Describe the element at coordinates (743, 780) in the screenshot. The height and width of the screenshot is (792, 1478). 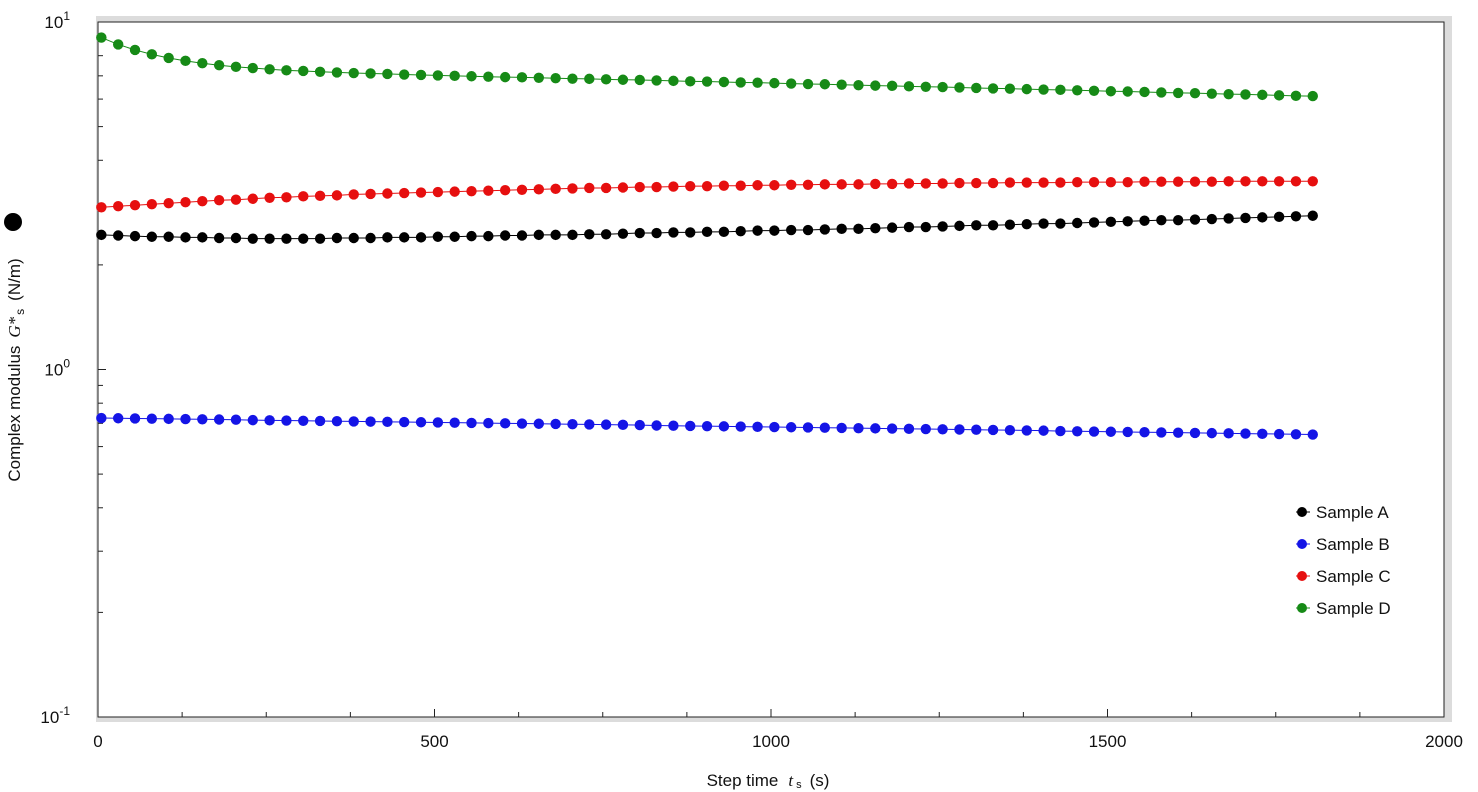
I see `x-label-text: Step time` at that location.